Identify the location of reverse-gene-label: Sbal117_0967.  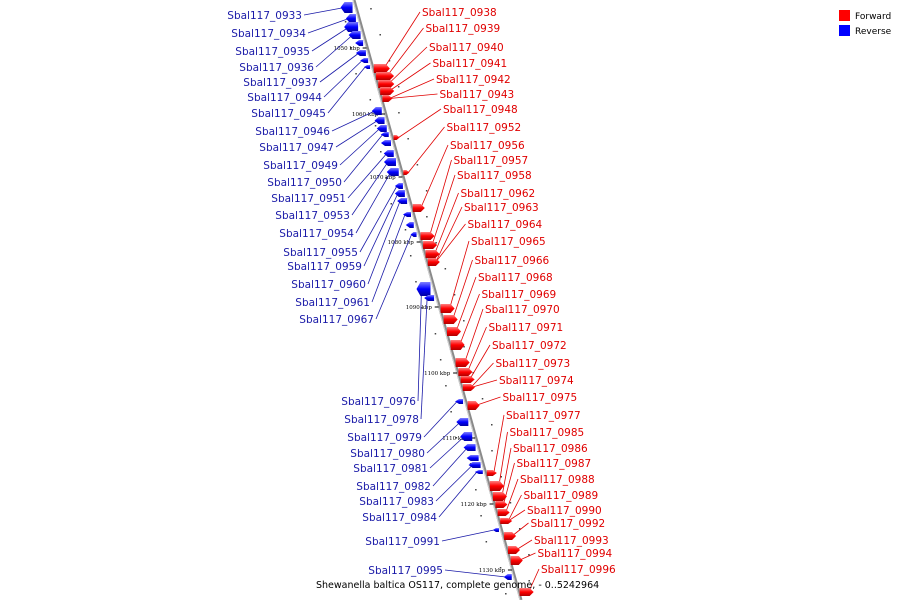
(336, 320).